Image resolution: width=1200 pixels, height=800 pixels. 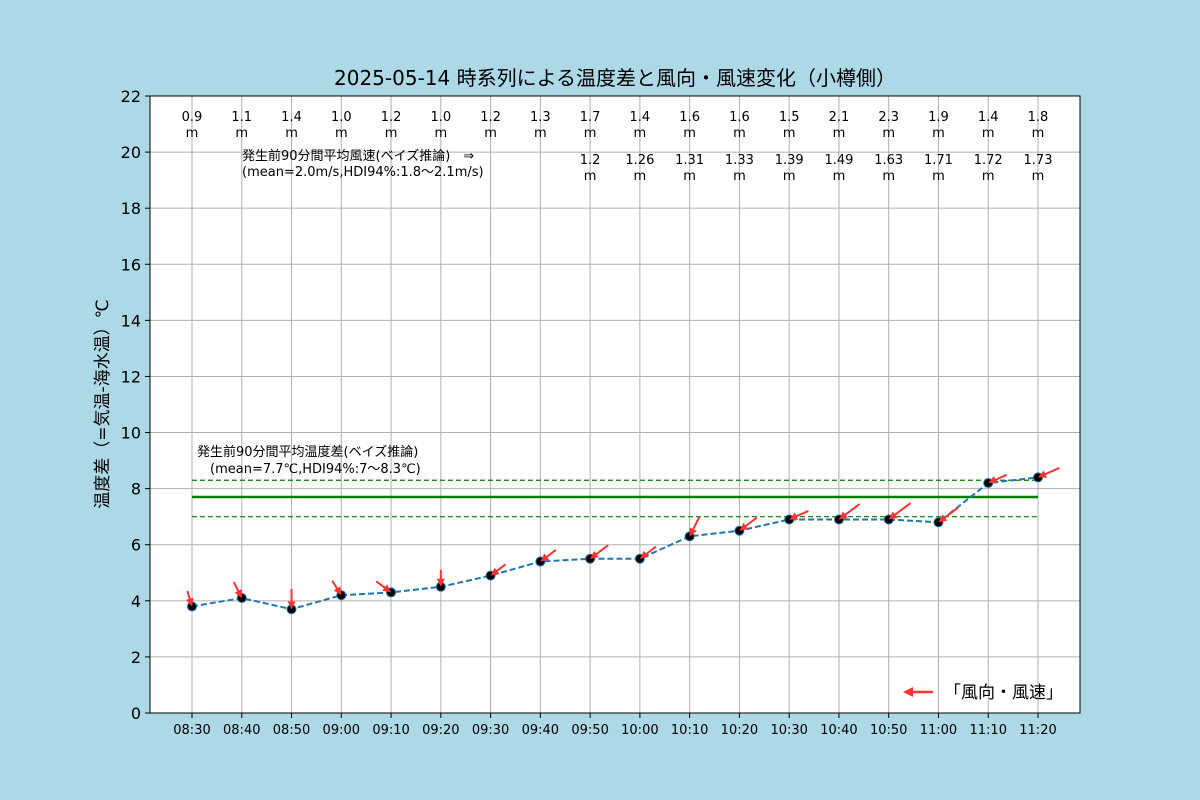 What do you see at coordinates (615, 498) in the screenshot?
I see `reference-lines` at bounding box center [615, 498].